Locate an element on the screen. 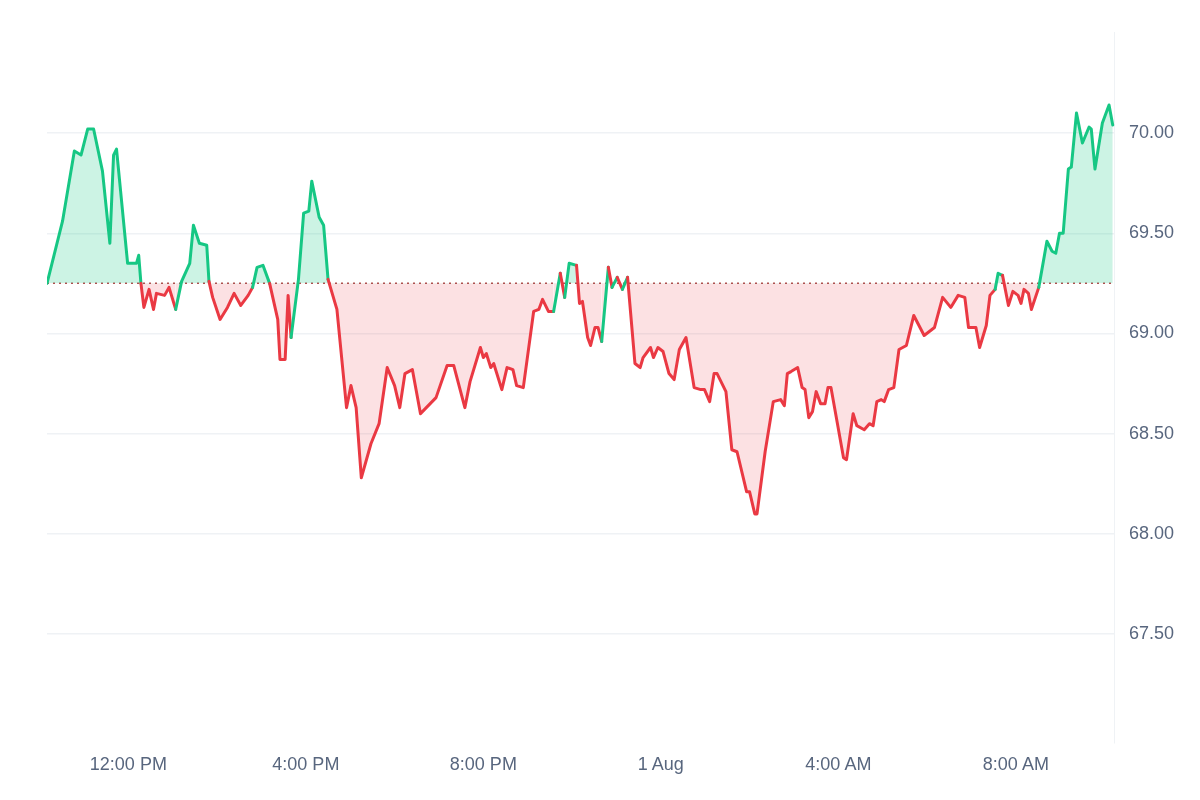 Image resolution: width=1200 pixels, height=800 pixels. y-tick-label: 69.50 is located at coordinates (1151, 232).